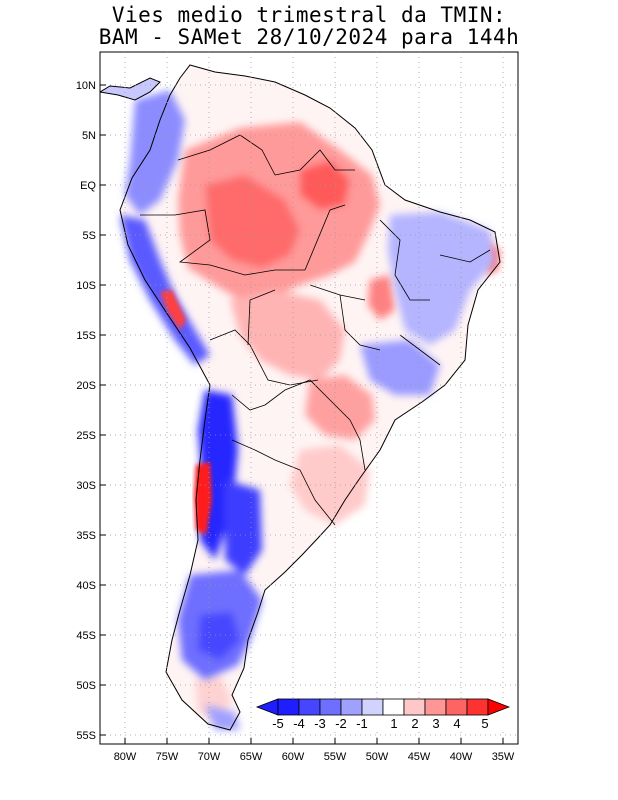 Image resolution: width=618 pixels, height=800 pixels. Describe the element at coordinates (314, 757) in the screenshot. I see `longitude-labels: 80W 75W 70W 65W 60W 55W 50W 45W 40W 35W` at that location.